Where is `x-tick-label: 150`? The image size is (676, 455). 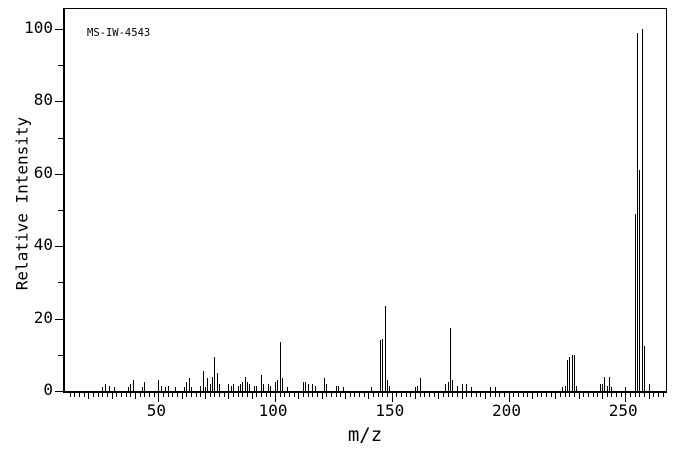
x-tick-label: 150 is located at coordinates (390, 410).